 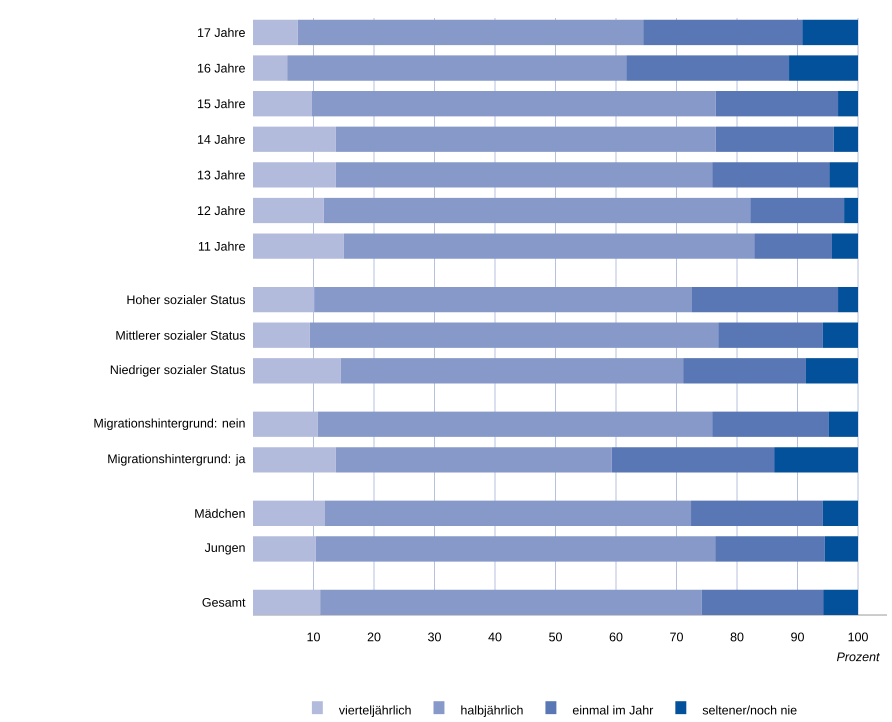 I want to click on x-tick-label: 70, so click(x=676, y=637).